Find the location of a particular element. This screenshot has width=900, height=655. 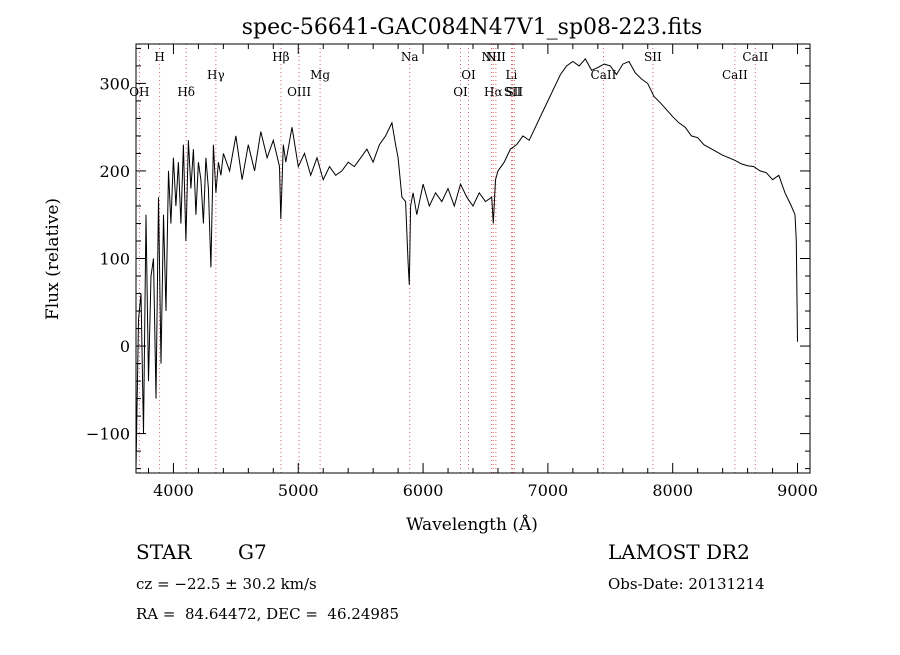

marker-label-3: Hγ is located at coordinates (216, 75).